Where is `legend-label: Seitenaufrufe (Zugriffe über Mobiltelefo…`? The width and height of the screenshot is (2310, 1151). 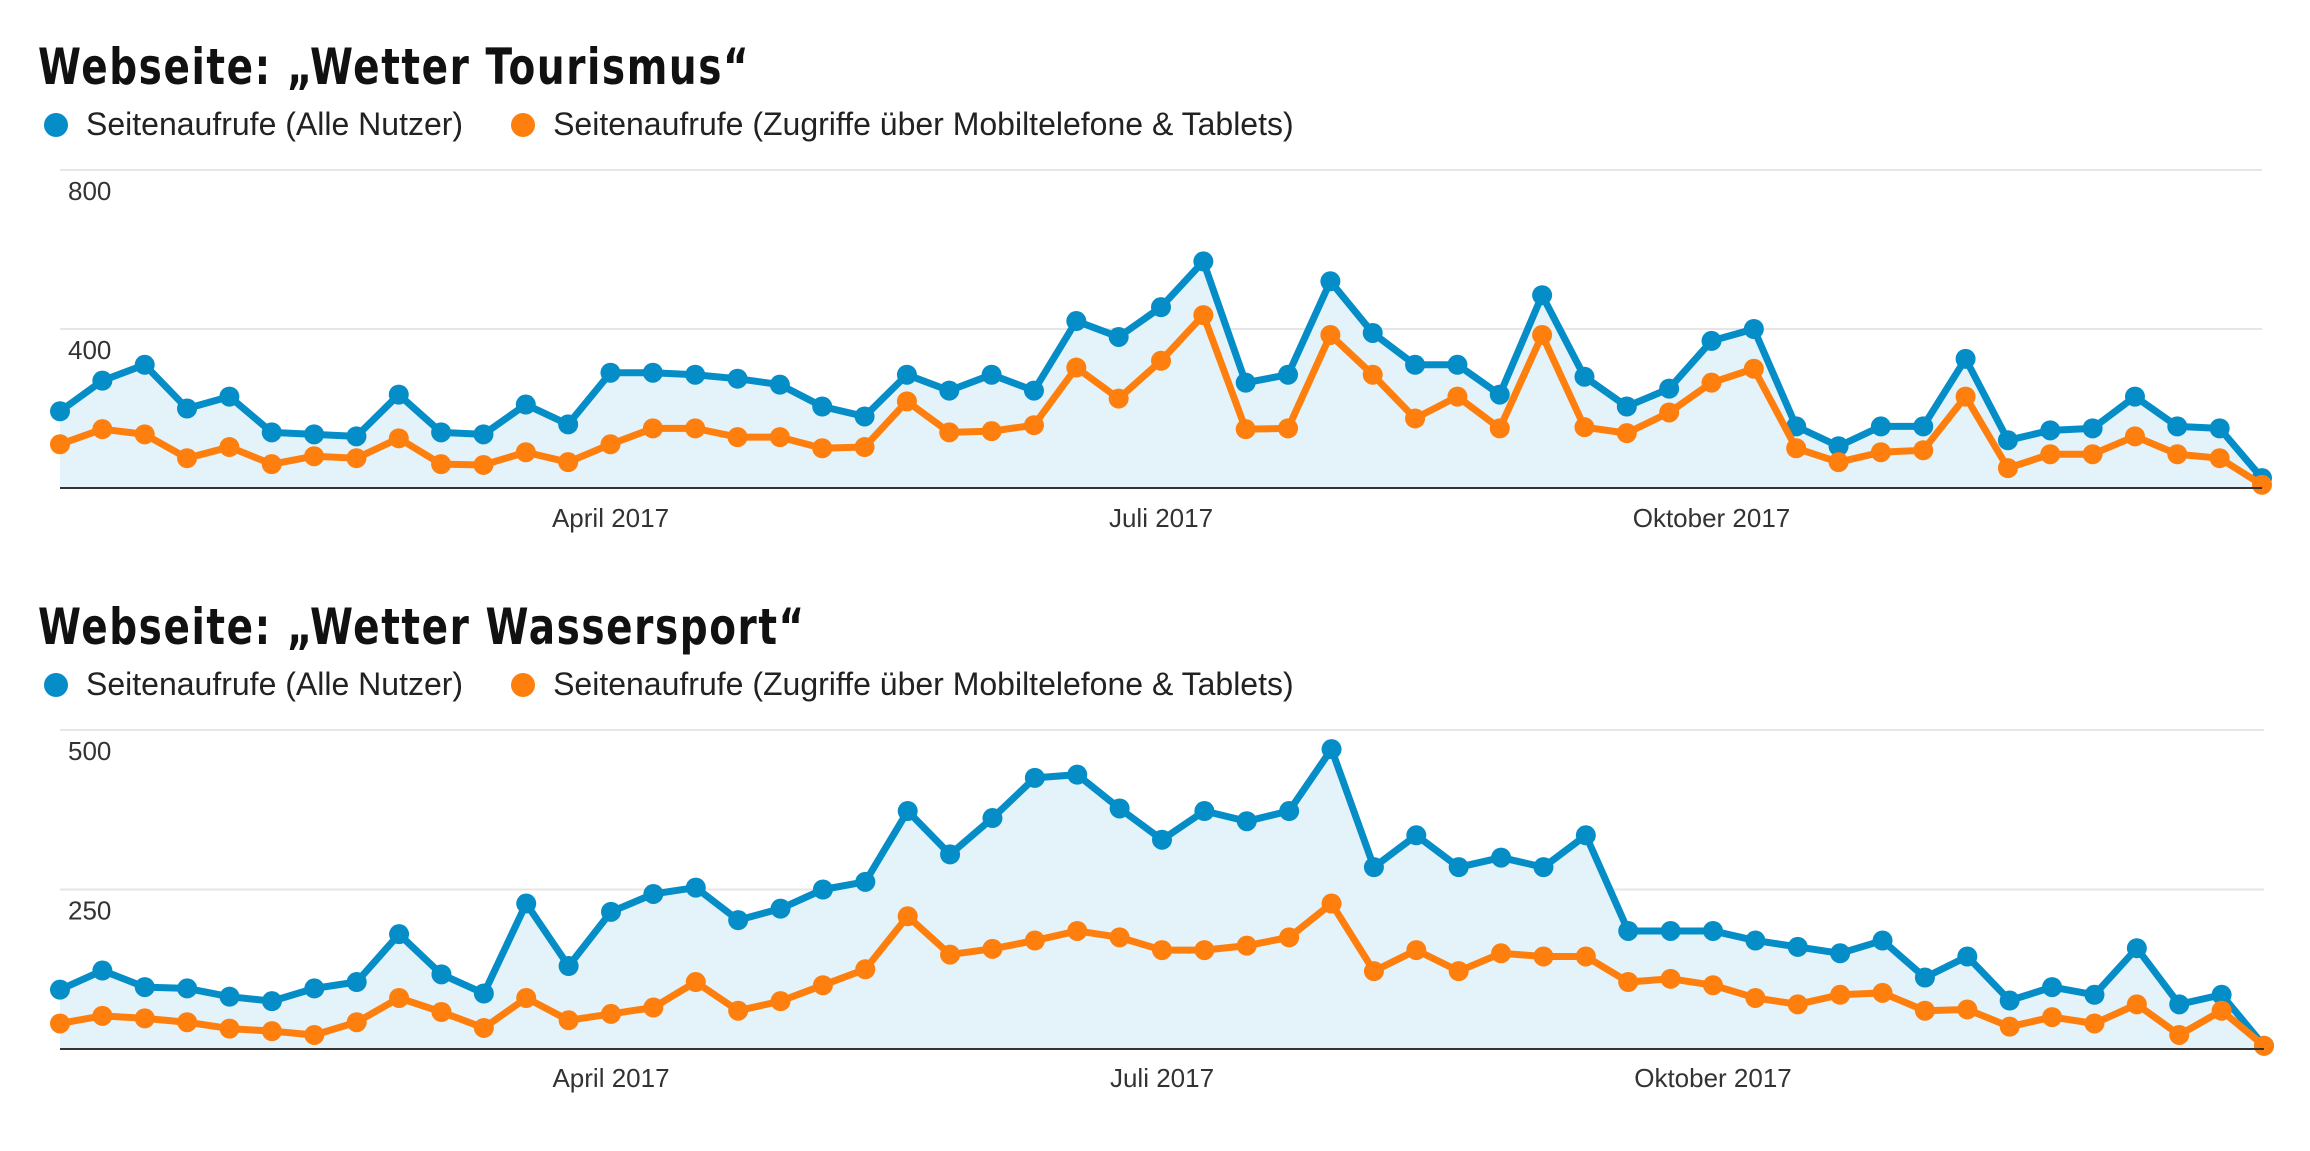 legend-label: Seitenaufrufe (Zugriffe über Mobiltelefo… is located at coordinates (923, 684).